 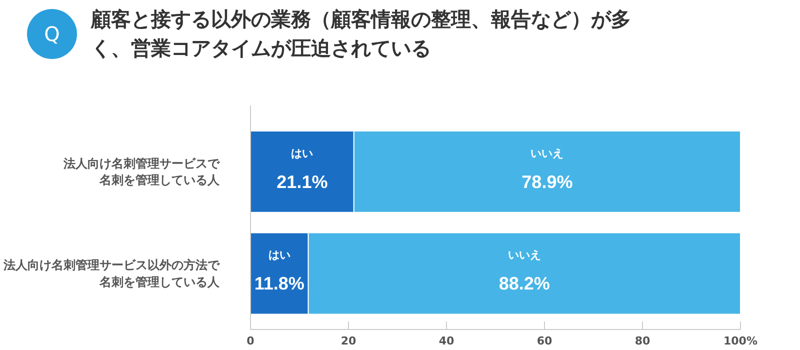 I want to click on y-tick-label: 法人向け名刺管理サービスで名刺を管理している人, so click(x=141, y=172).